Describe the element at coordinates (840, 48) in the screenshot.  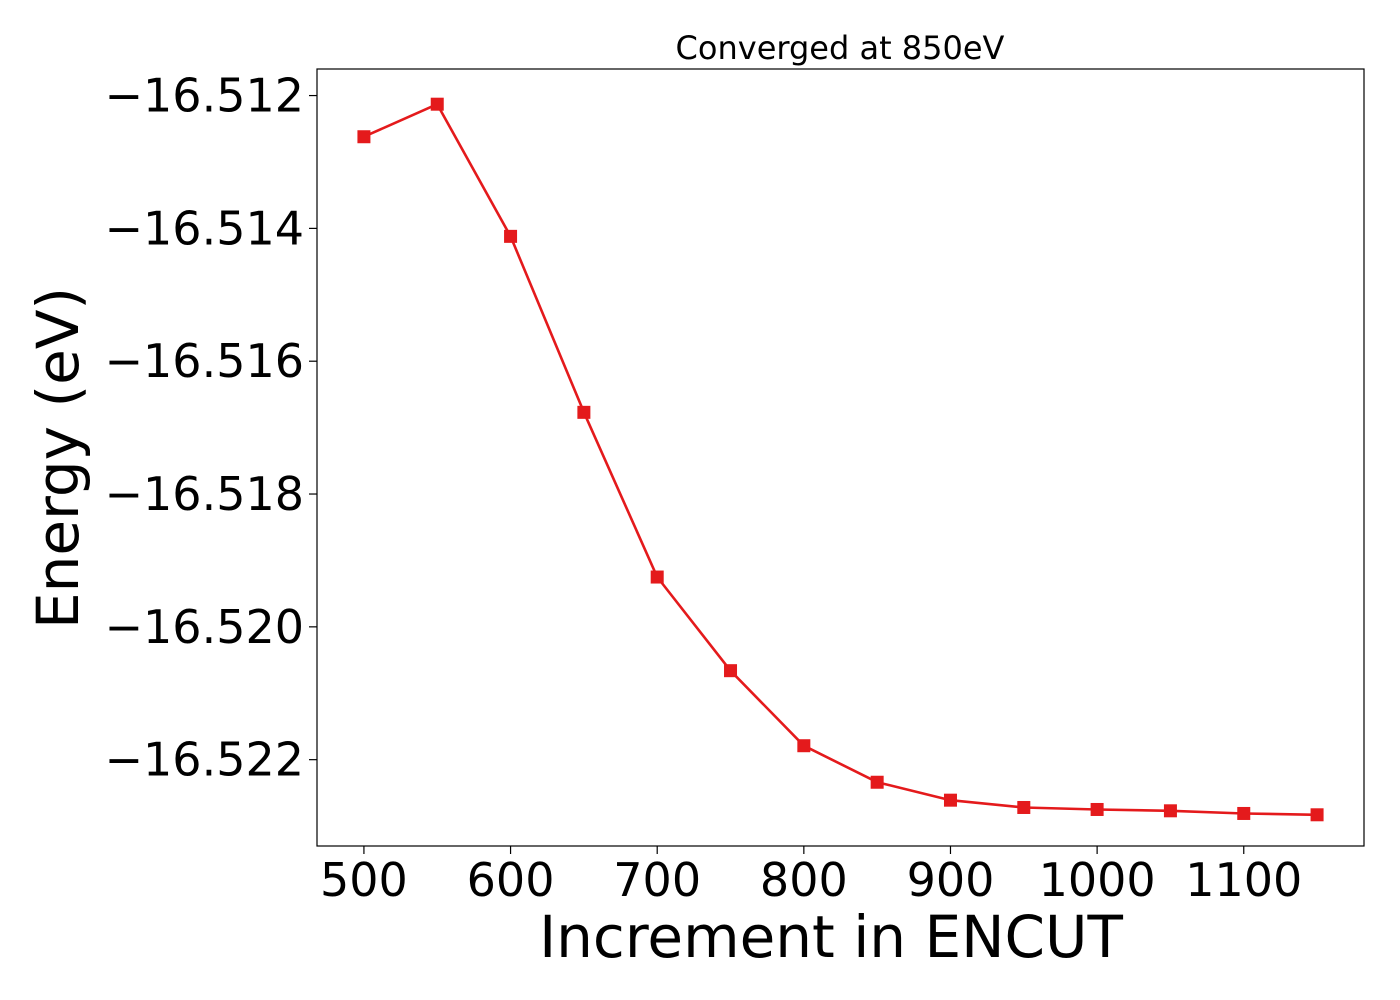
I see `chart-title: Converged at 850eV` at that location.